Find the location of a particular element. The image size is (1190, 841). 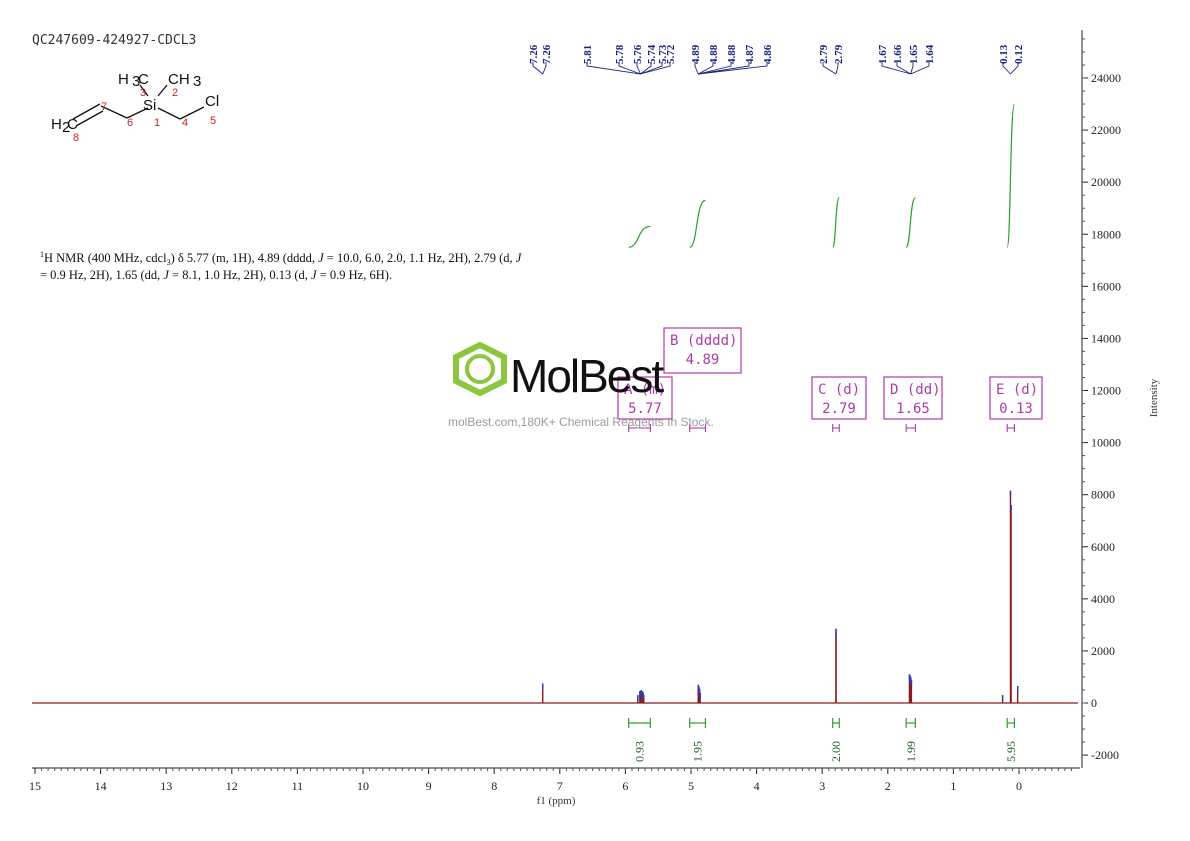

y-tick-label: 4000 is located at coordinates (1103, 599).